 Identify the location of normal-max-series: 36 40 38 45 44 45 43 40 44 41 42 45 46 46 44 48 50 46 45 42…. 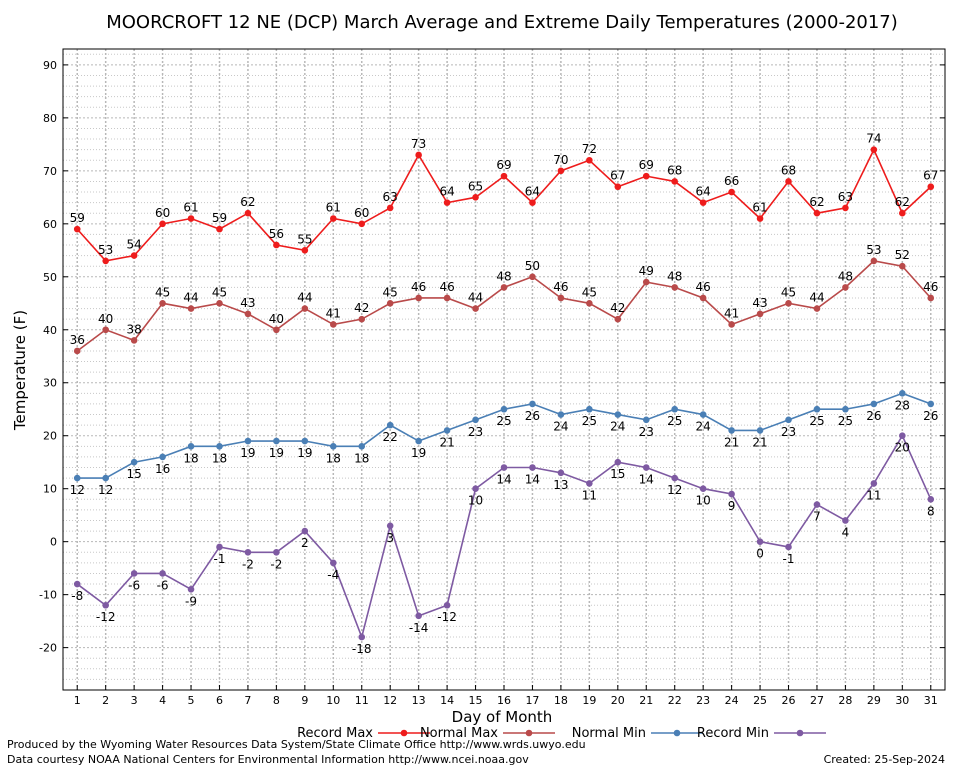
(504, 299).